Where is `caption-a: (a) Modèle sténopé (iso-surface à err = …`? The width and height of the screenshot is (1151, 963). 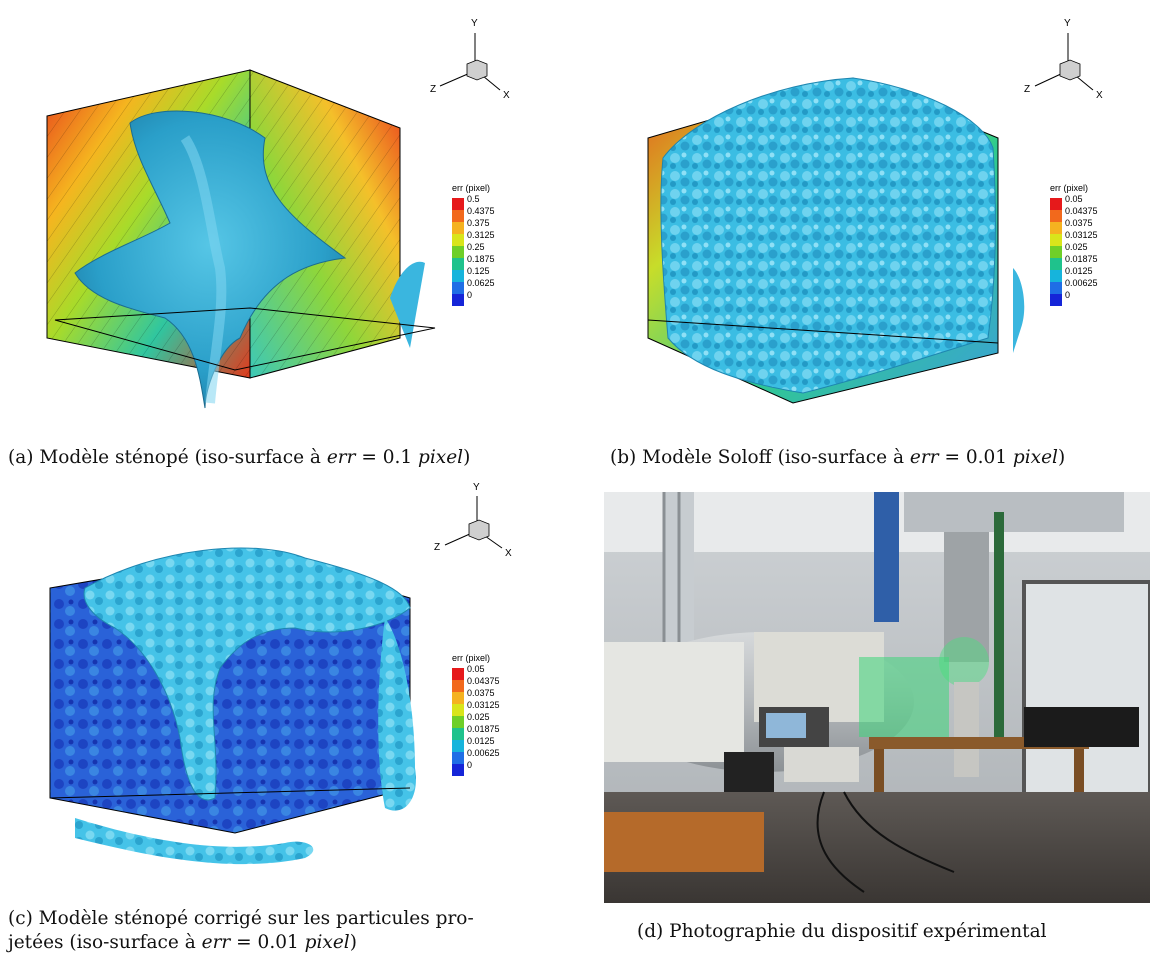 caption-a: (a) Modèle sténopé (iso-surface à err = … is located at coordinates (239, 457).